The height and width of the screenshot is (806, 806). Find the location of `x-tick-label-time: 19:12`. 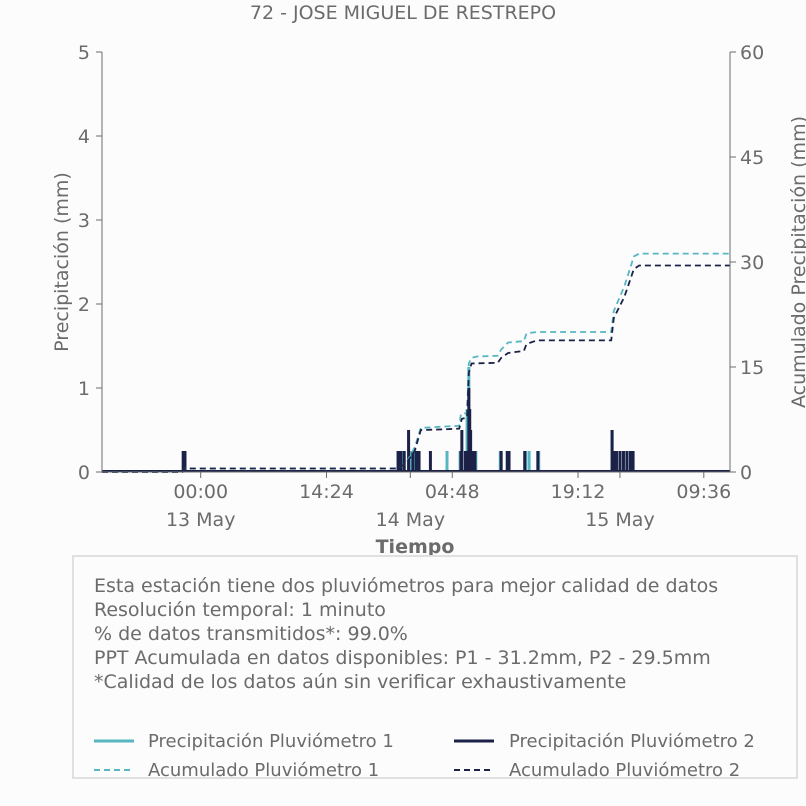

x-tick-label-time: 19:12 is located at coordinates (578, 492).